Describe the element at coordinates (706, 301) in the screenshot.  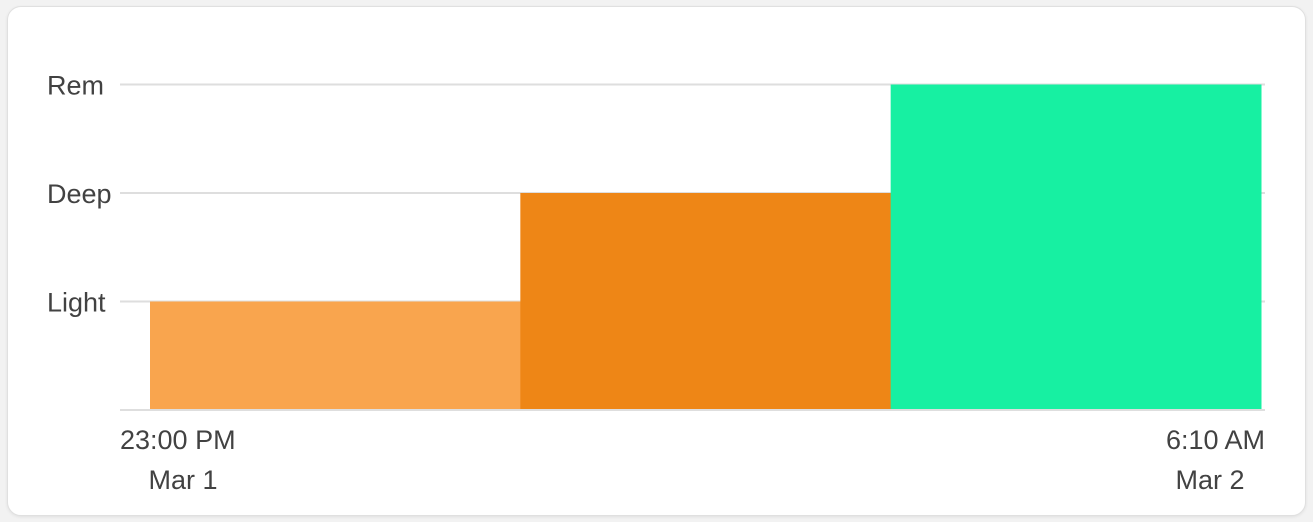
I see `bar-deep` at that location.